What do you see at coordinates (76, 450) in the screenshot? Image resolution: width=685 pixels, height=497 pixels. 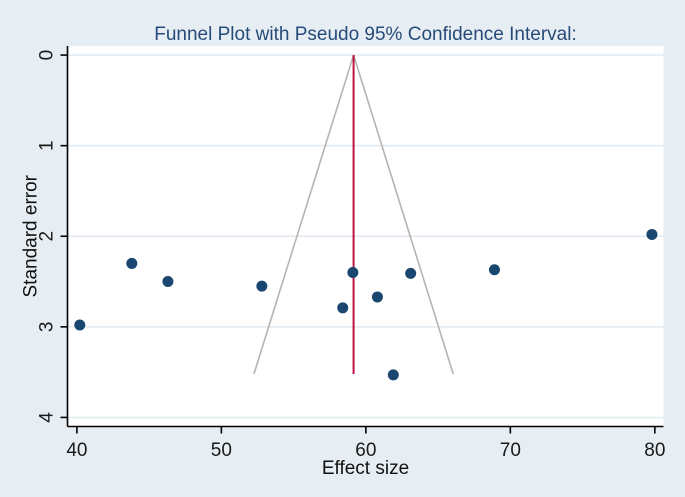 I see `x-tick-label: 40` at bounding box center [76, 450].